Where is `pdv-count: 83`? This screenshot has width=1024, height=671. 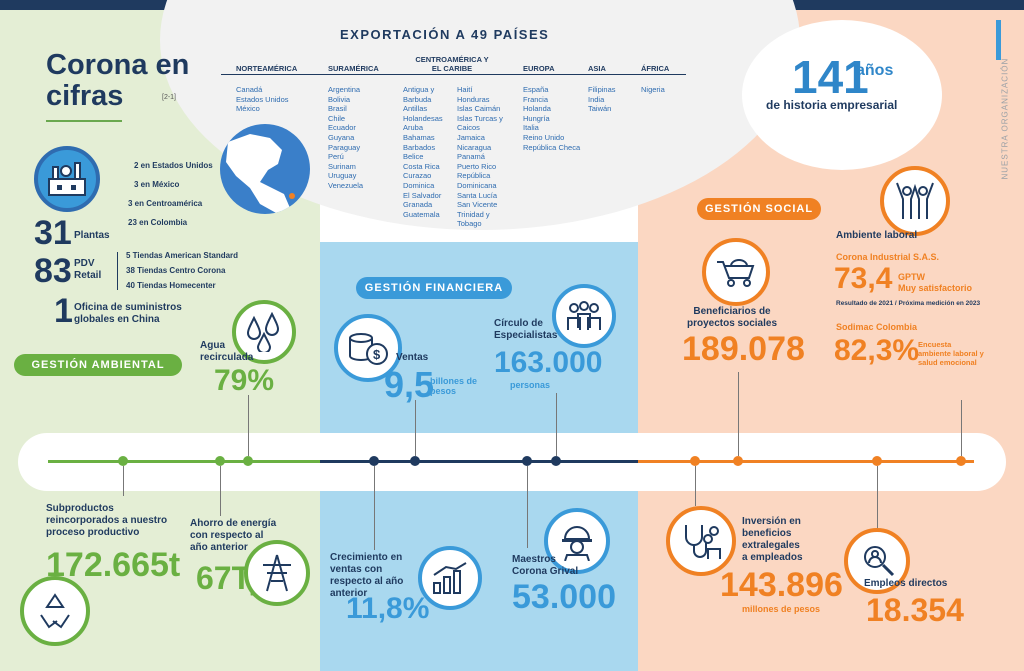 pdv-count: 83 is located at coordinates (53, 271).